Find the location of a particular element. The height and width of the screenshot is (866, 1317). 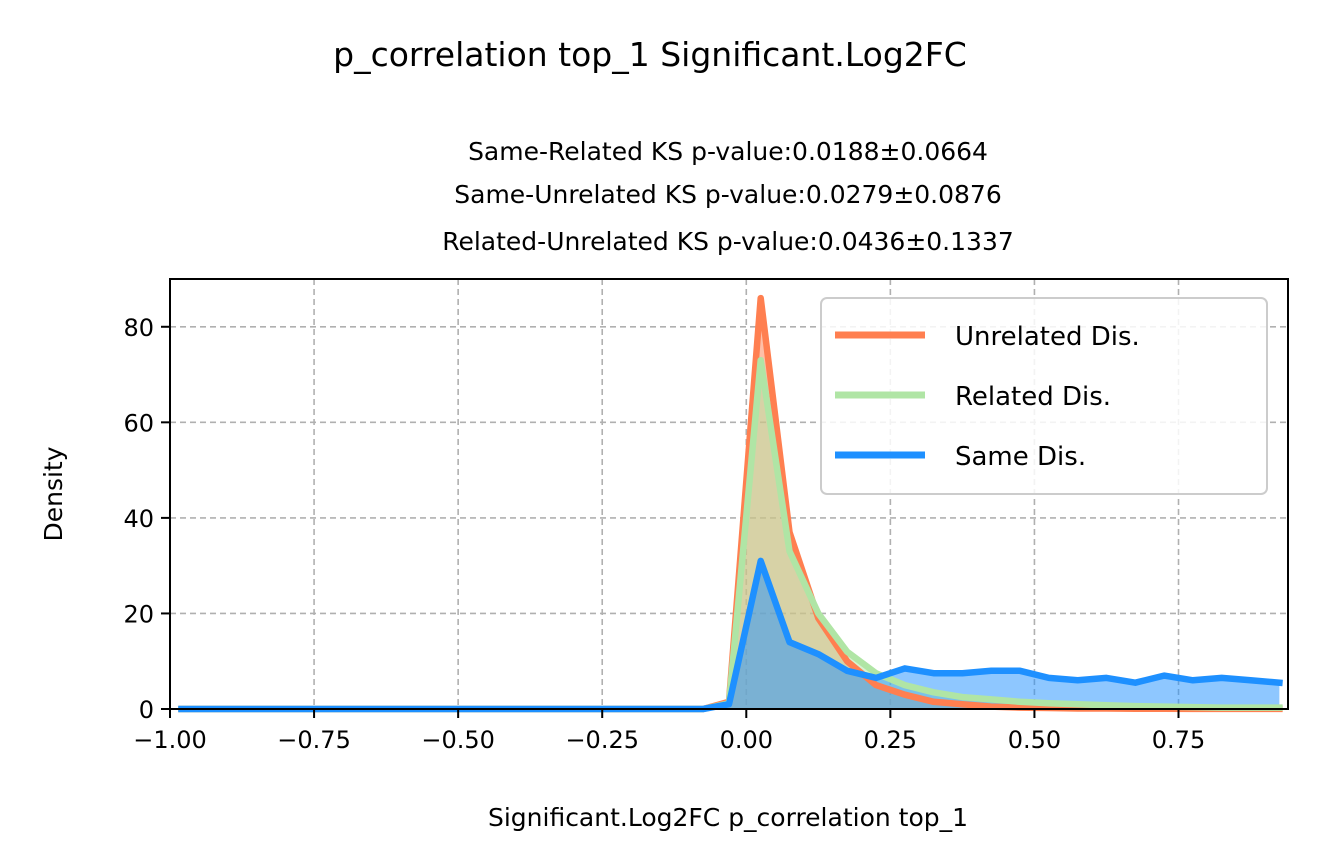

legend: Unrelated Dis. Related Dis. Same Dis. is located at coordinates (1044, 396).